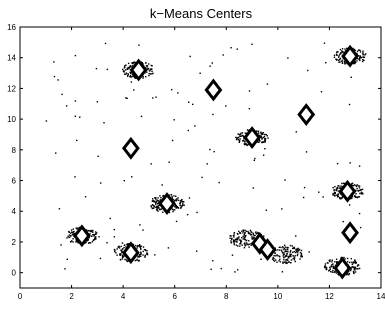  I want to click on x-tick-label: 14, so click(381, 296).